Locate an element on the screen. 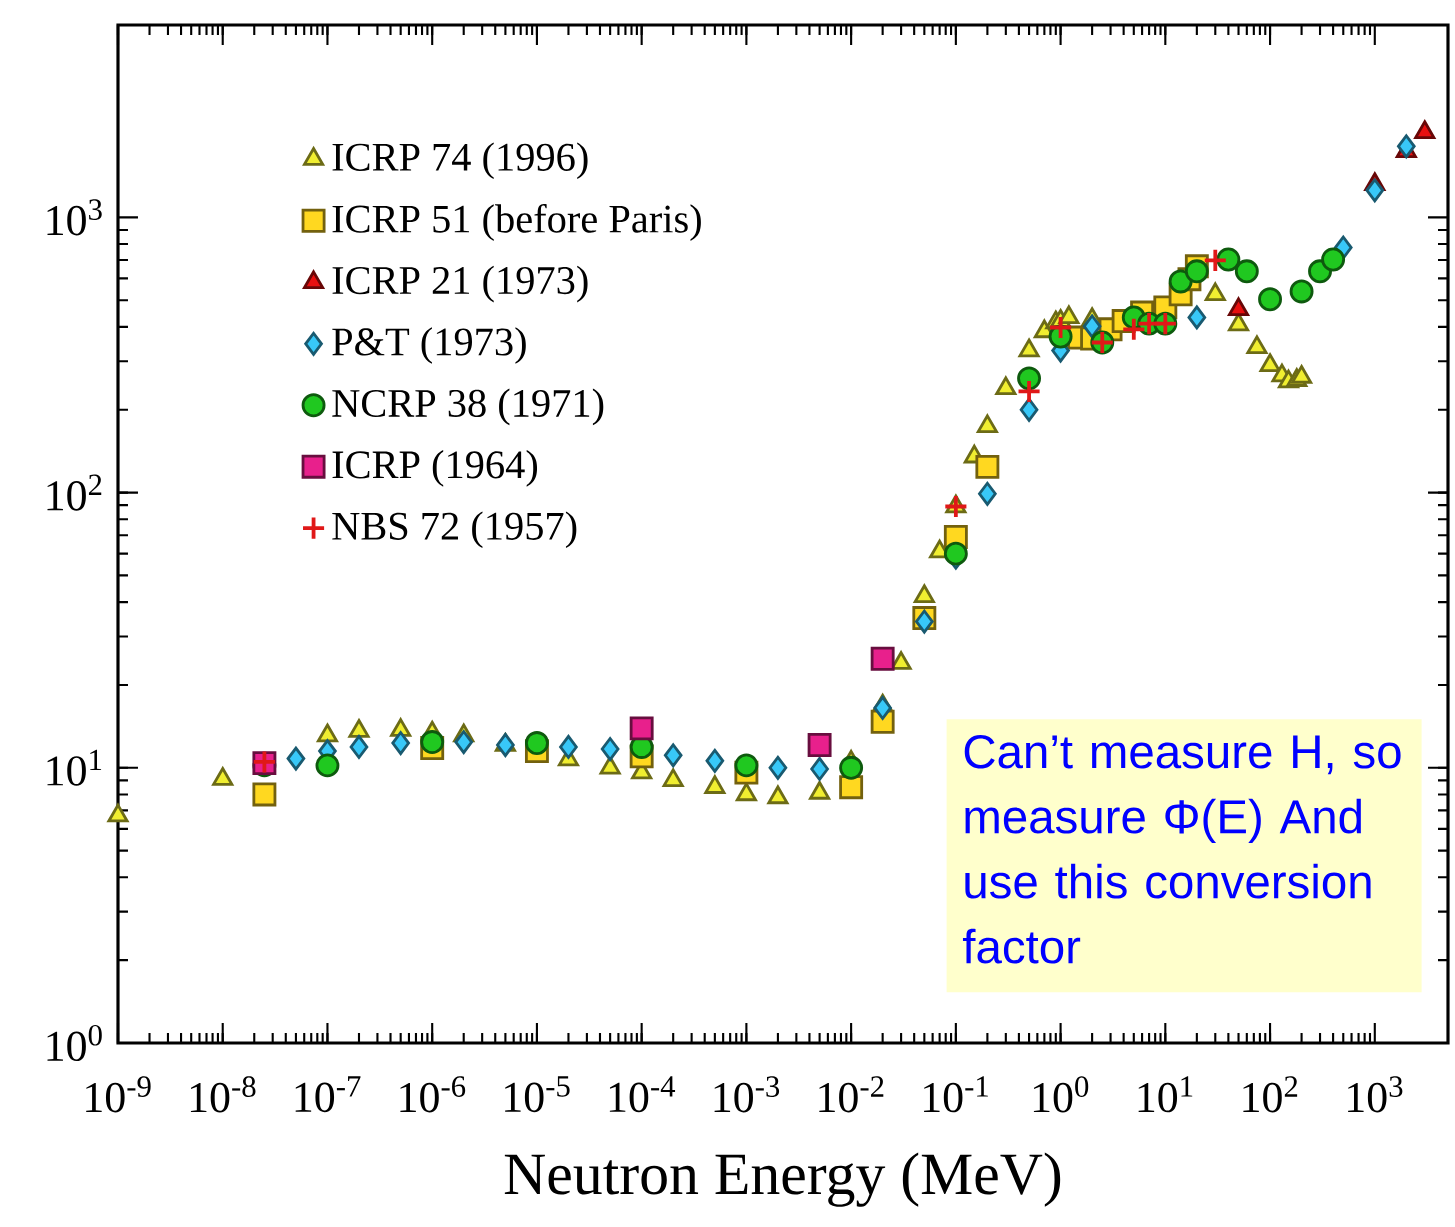 This screenshot has width=1455, height=1227. x-tick-label: 10$^{-5}$ is located at coordinates (537, 1094).